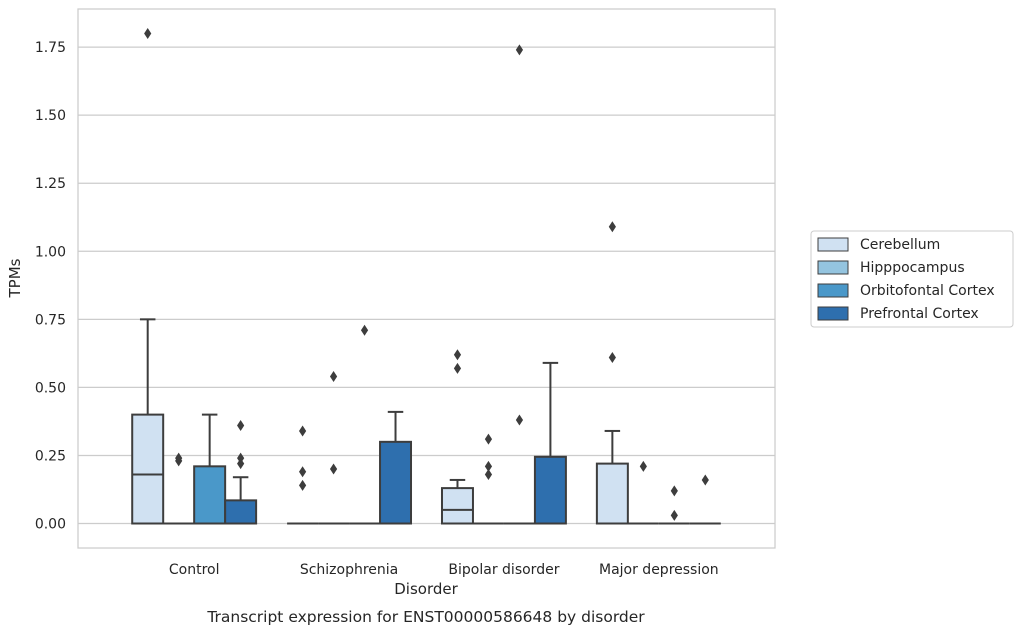  What do you see at coordinates (50, 525) in the screenshot?
I see `y-tick-label: 0.00` at bounding box center [50, 525].